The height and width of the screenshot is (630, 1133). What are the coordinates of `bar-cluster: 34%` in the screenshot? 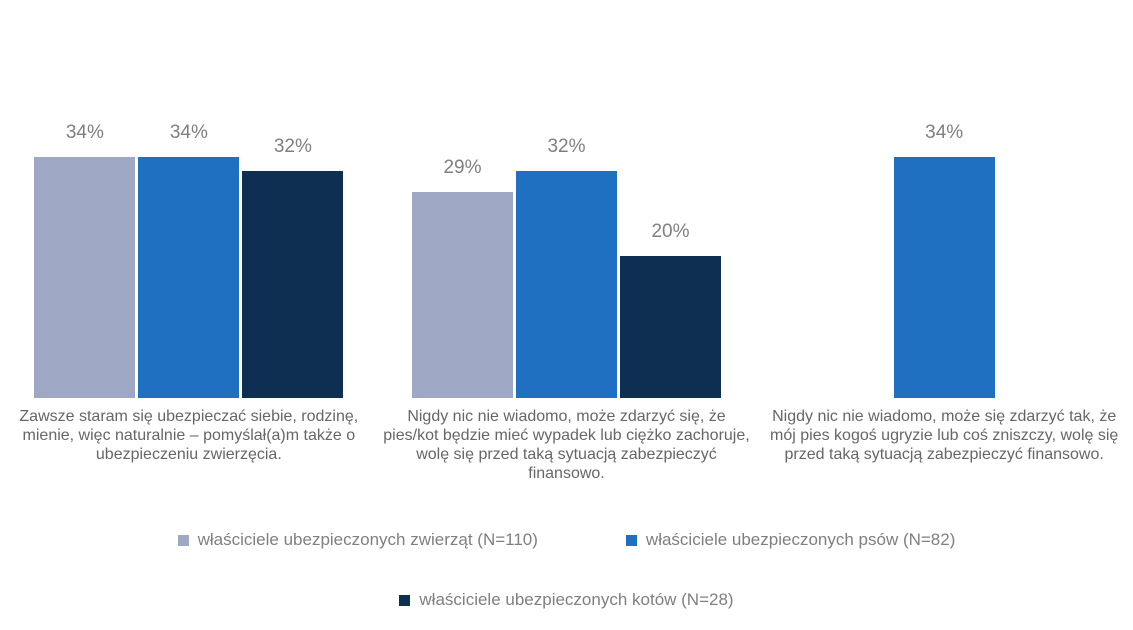 It's located at (944, 248).